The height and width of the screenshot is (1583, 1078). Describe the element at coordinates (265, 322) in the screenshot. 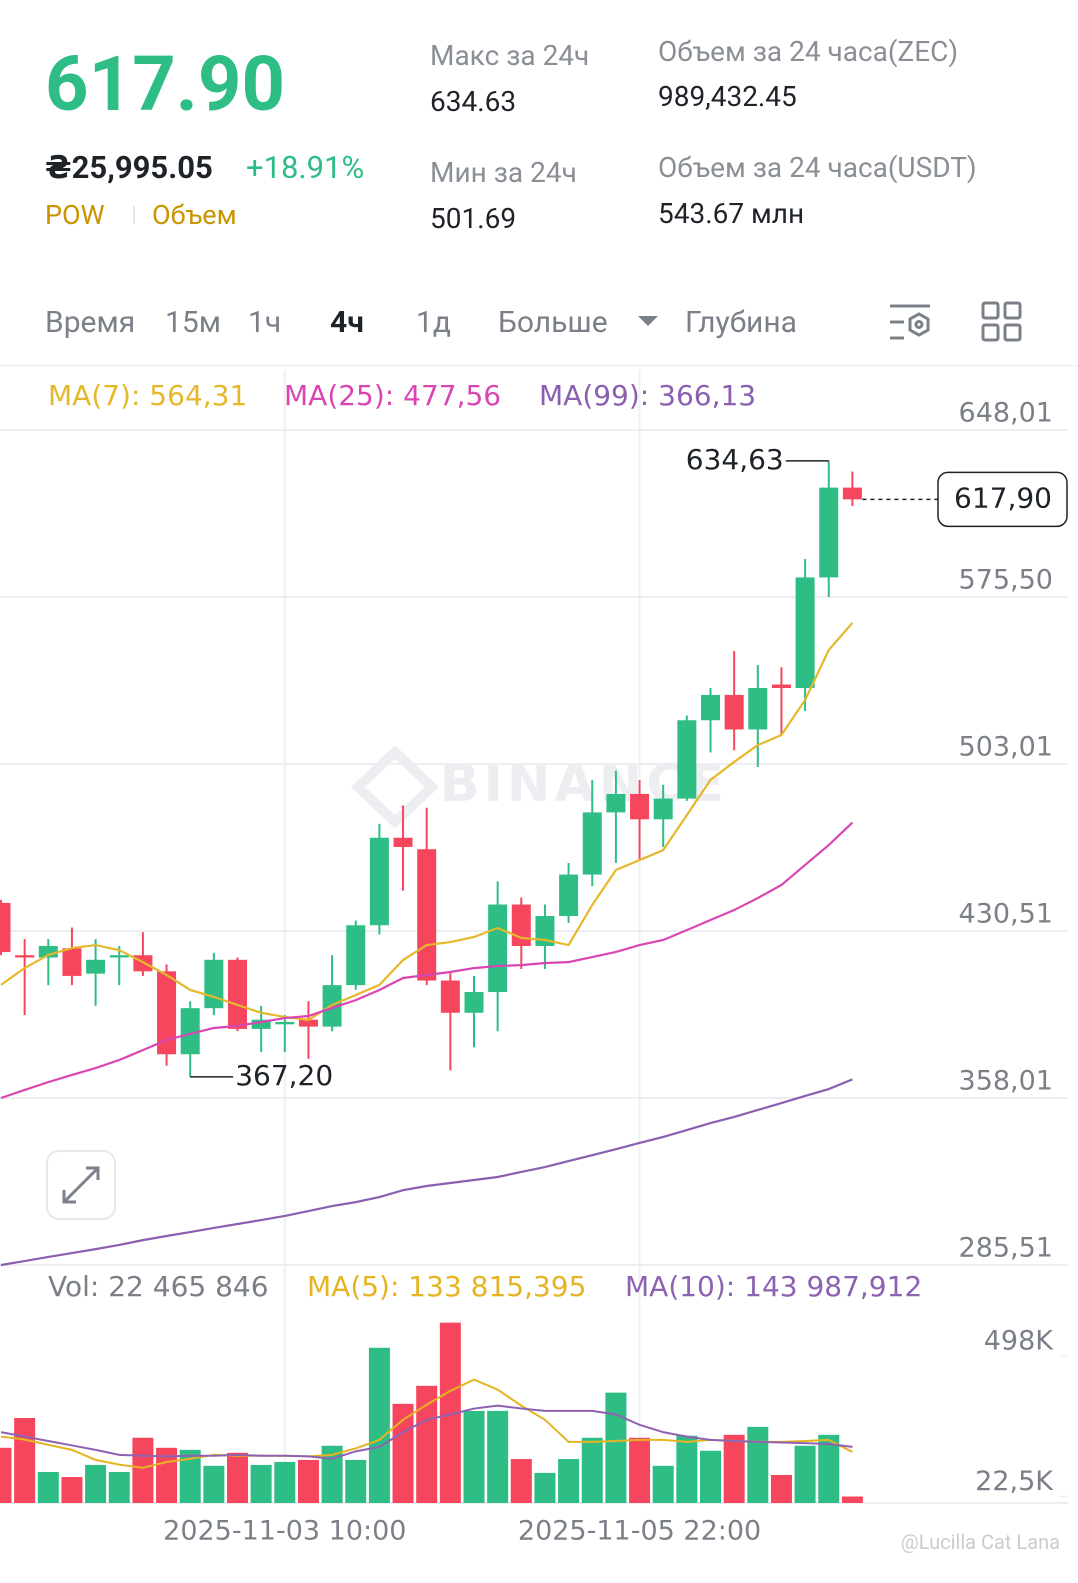

I see `tab: 1ч` at that location.